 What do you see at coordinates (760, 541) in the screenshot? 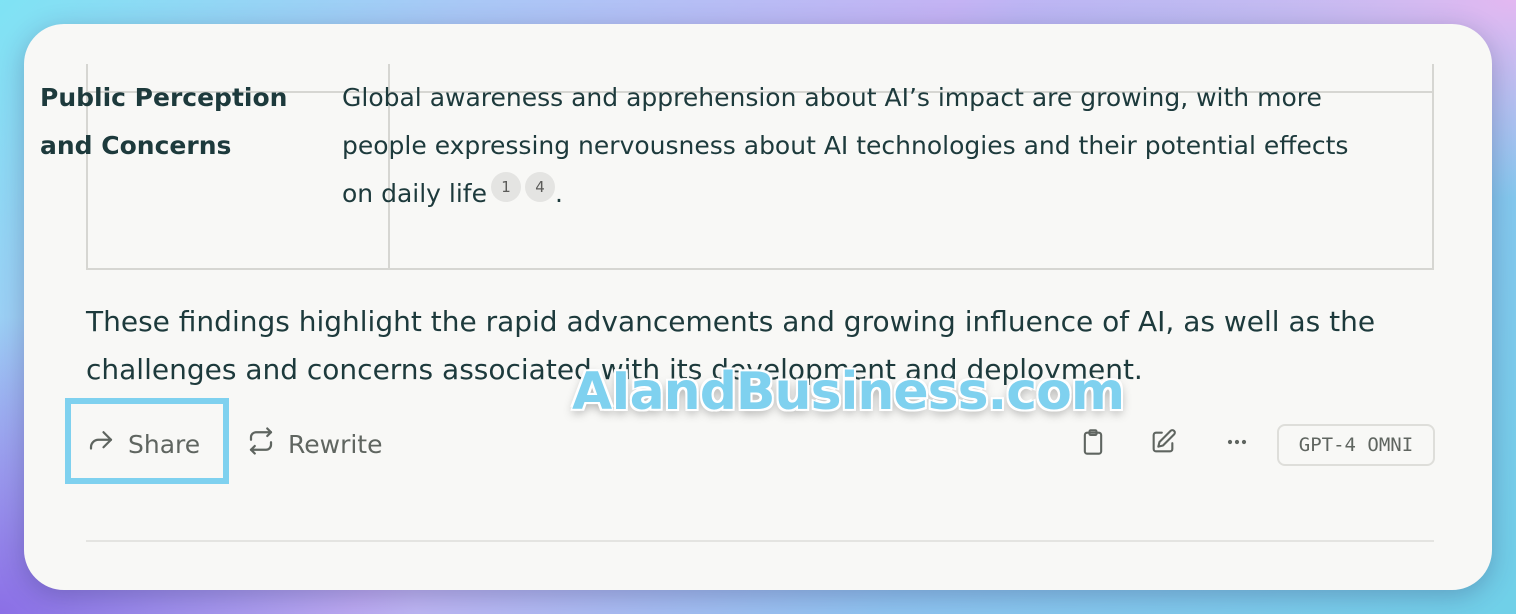
I see `bottom-divider` at bounding box center [760, 541].